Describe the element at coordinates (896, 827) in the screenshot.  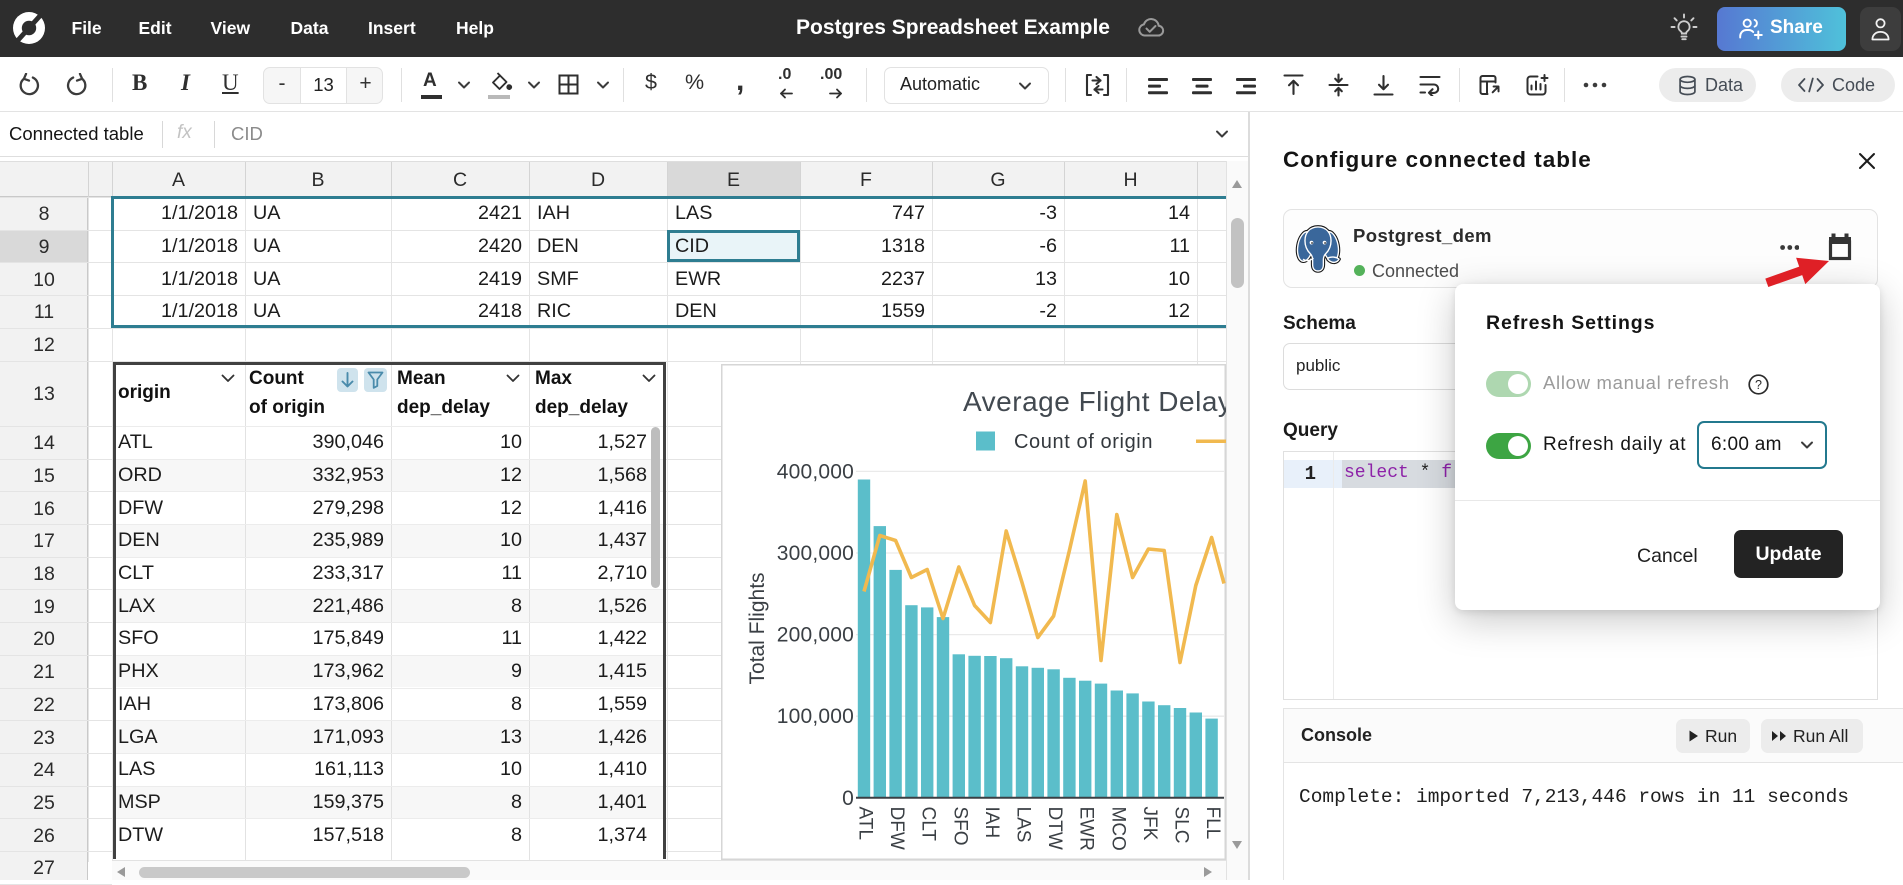
I see `svg-text: DFW` at that location.